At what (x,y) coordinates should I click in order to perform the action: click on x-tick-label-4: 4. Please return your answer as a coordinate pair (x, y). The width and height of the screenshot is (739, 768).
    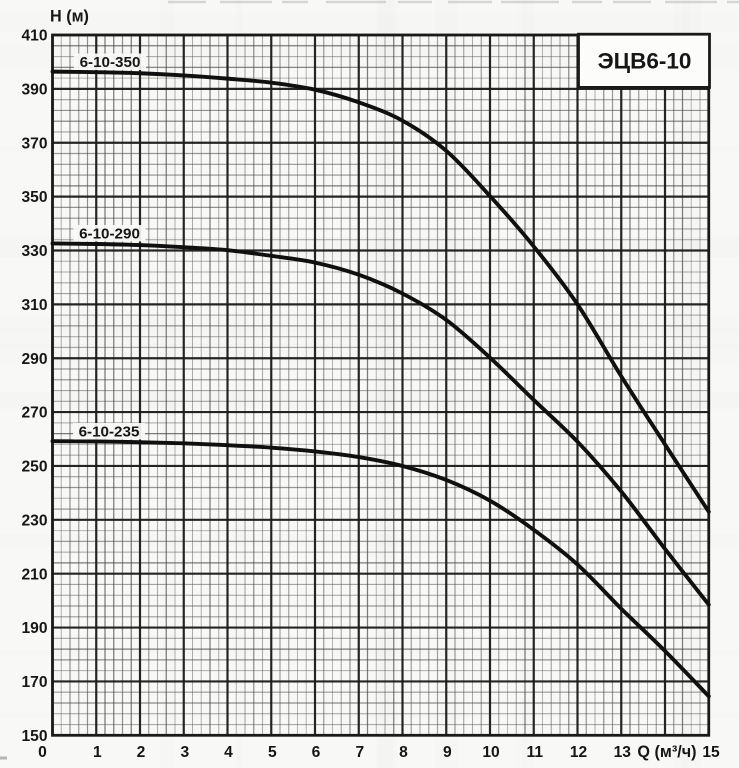
    Looking at the image, I should click on (228, 752).